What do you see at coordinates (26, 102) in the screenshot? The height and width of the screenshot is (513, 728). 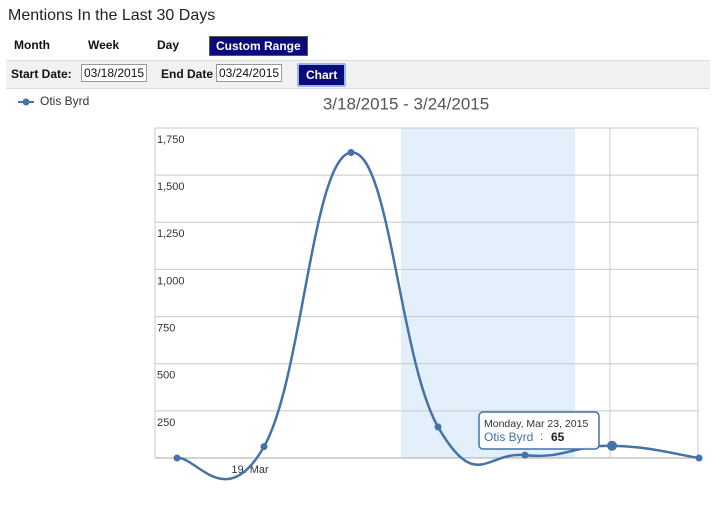 I see `legend-marker` at bounding box center [26, 102].